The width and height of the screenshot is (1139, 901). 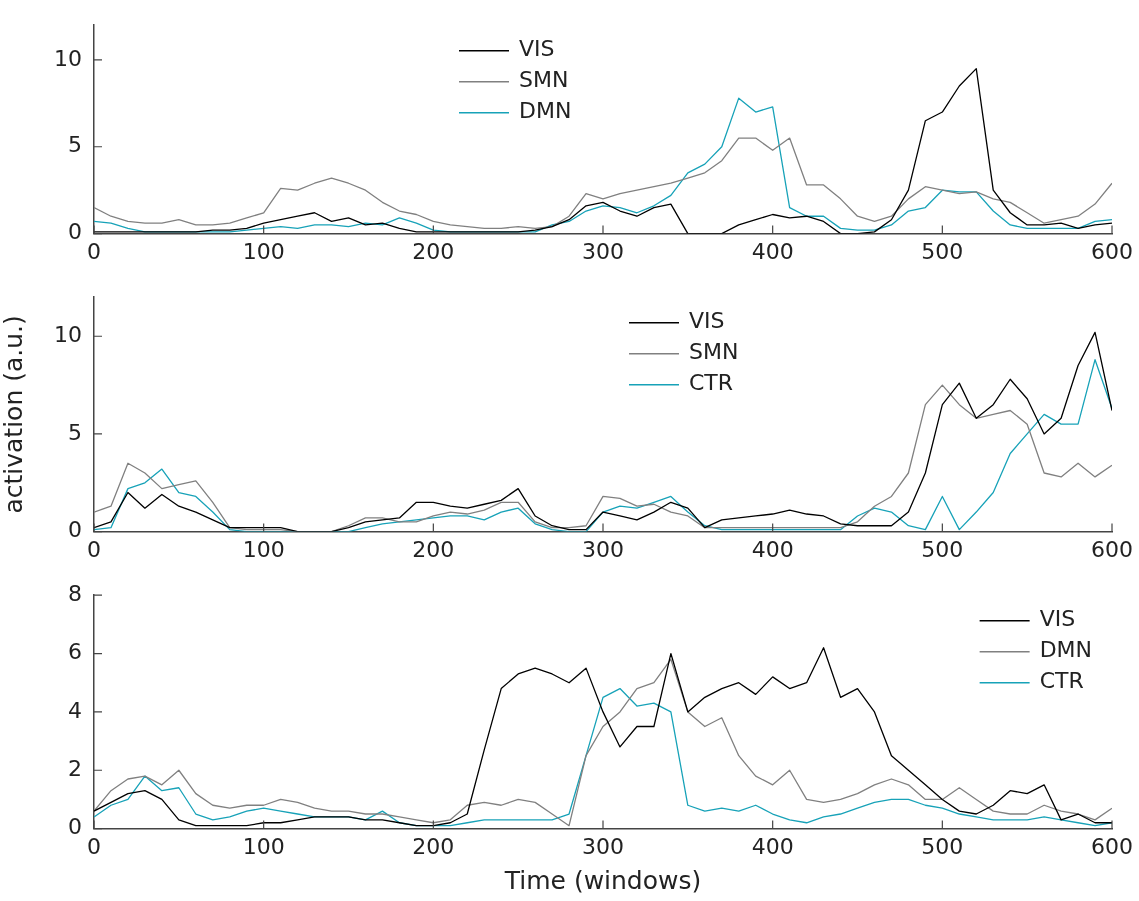 What do you see at coordinates (75, 768) in the screenshot?
I see `y-tick-label: 2` at bounding box center [75, 768].